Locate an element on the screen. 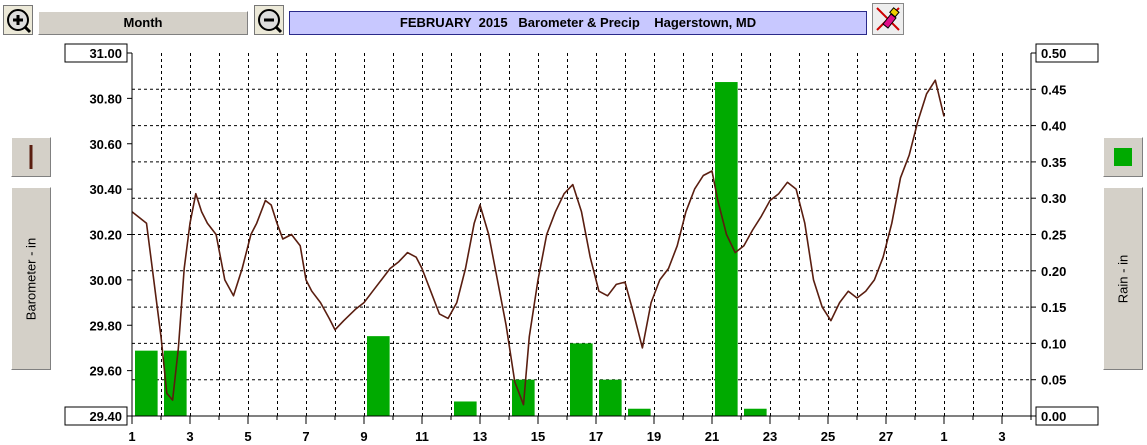 The image size is (1147, 445). paint-tool-icon is located at coordinates (888, 19).